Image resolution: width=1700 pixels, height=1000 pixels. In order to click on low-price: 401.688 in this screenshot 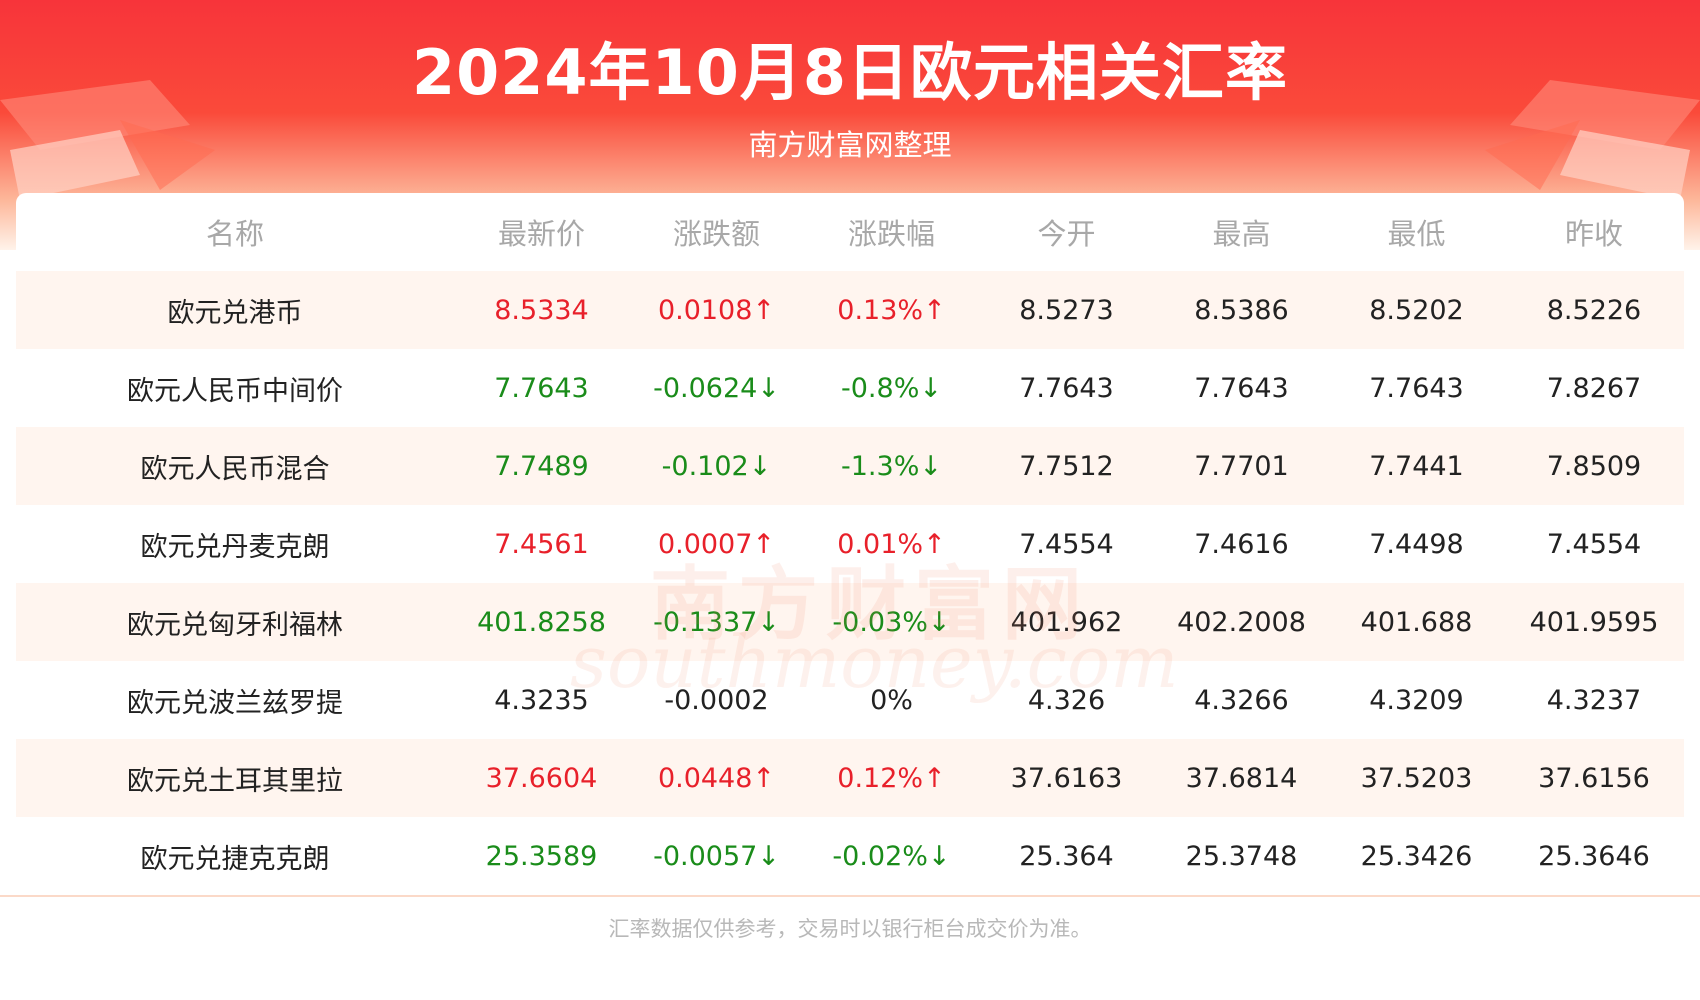, I will do `click(1416, 622)`.